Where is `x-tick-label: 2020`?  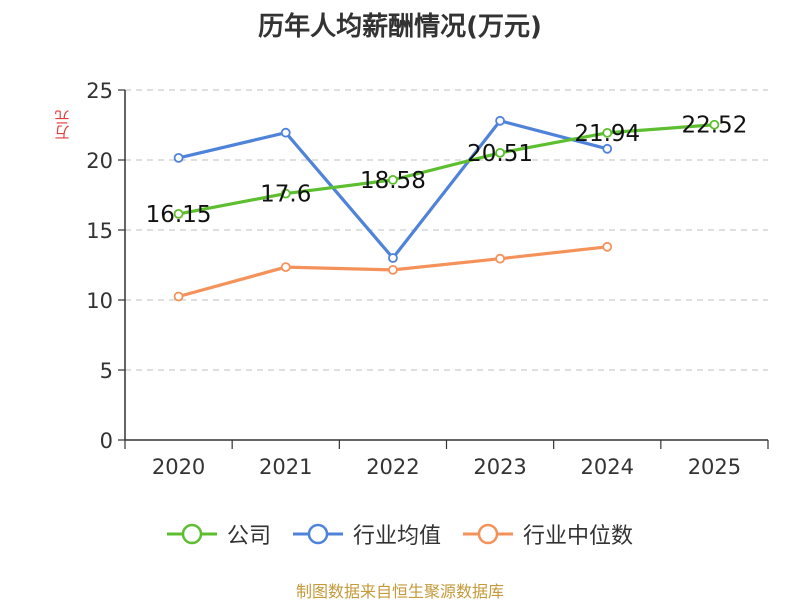 x-tick-label: 2020 is located at coordinates (178, 467).